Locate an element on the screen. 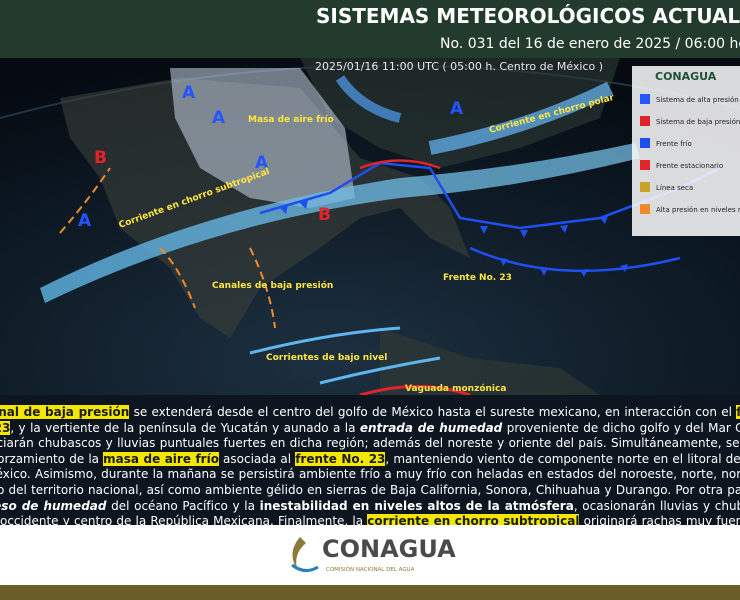  warm-front is located at coordinates (400, 164).